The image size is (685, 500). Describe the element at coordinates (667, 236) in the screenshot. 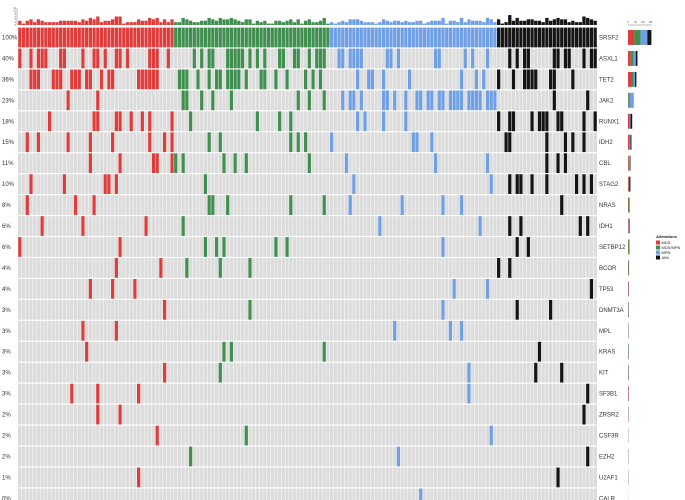

I see `legend-title: Alterations` at that location.